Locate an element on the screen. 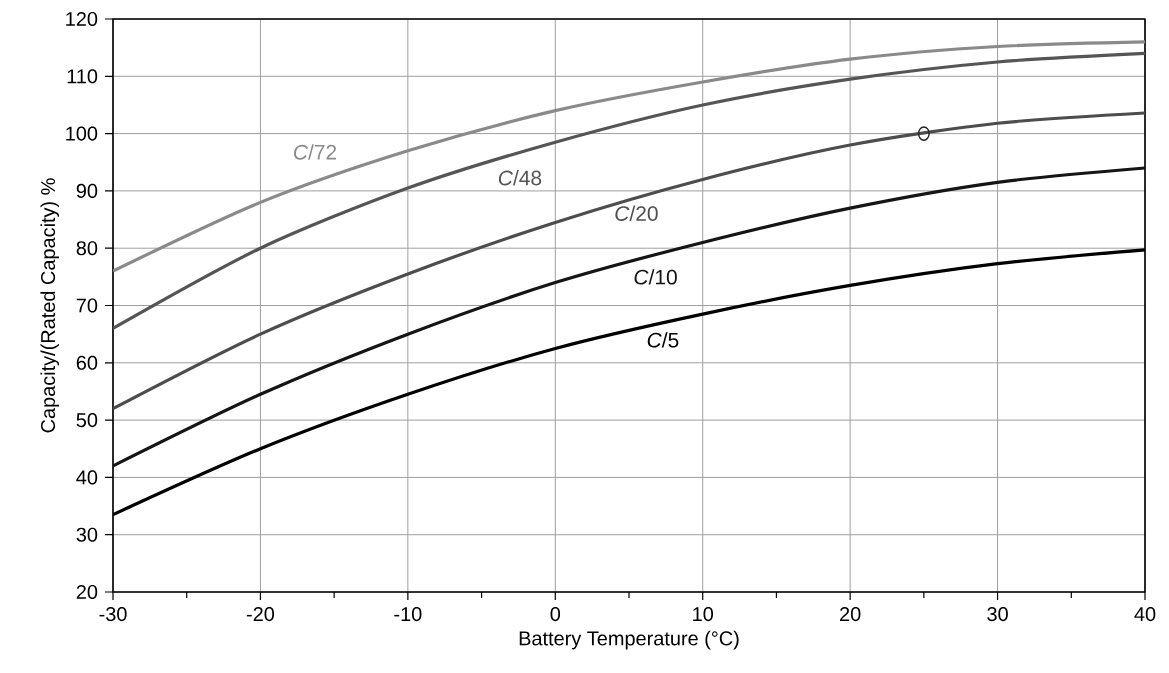 The width and height of the screenshot is (1169, 673). y-tick-label: 100 is located at coordinates (82, 133).